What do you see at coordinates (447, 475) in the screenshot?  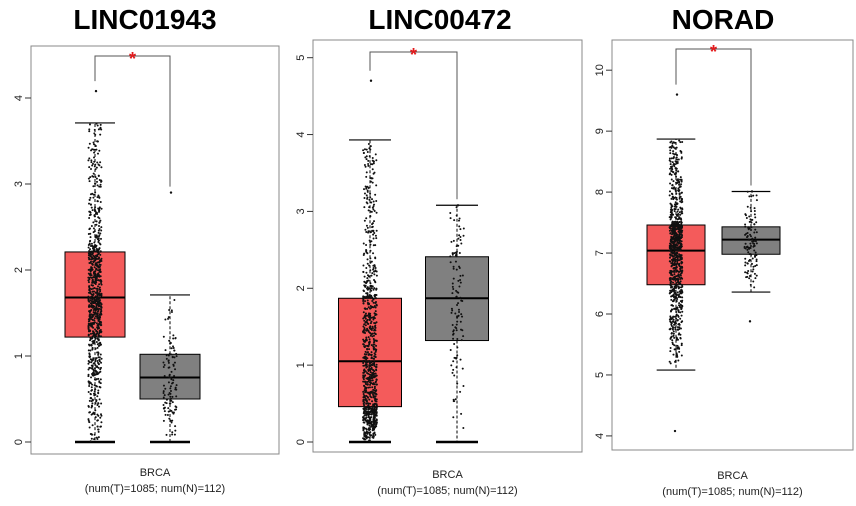 I see `x-axis-label: BRCA` at bounding box center [447, 475].